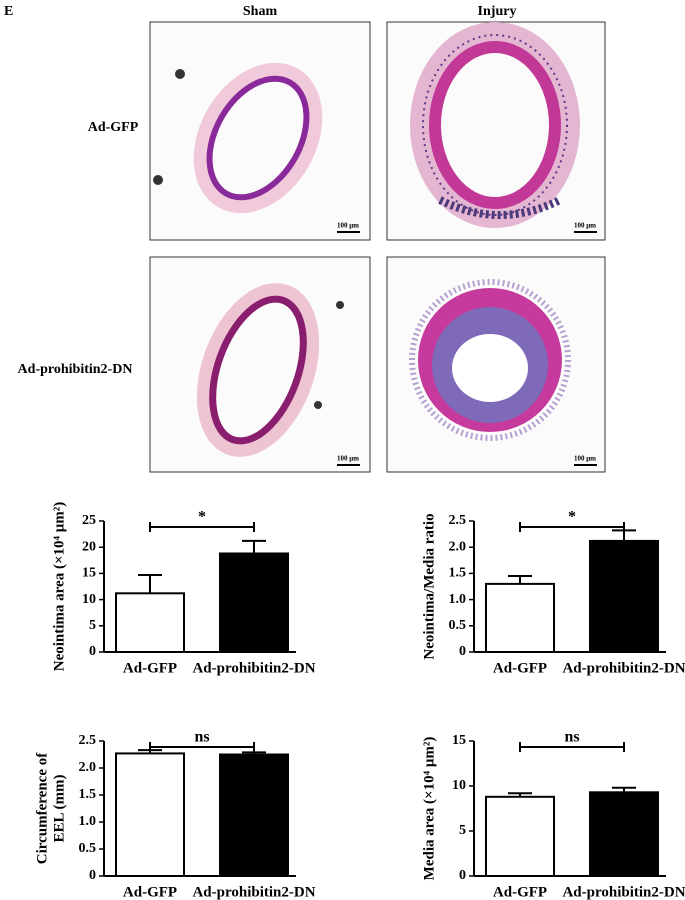 The image size is (685, 900). What do you see at coordinates (75, 369) in the screenshot?
I see `row-label: Ad-prohibitin2-DN` at bounding box center [75, 369].